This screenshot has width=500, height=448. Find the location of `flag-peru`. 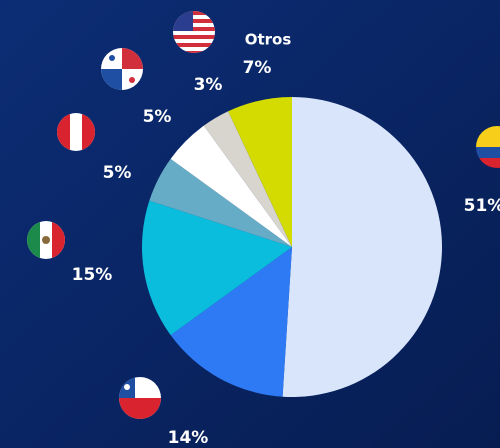

flag-peru is located at coordinates (76, 132).